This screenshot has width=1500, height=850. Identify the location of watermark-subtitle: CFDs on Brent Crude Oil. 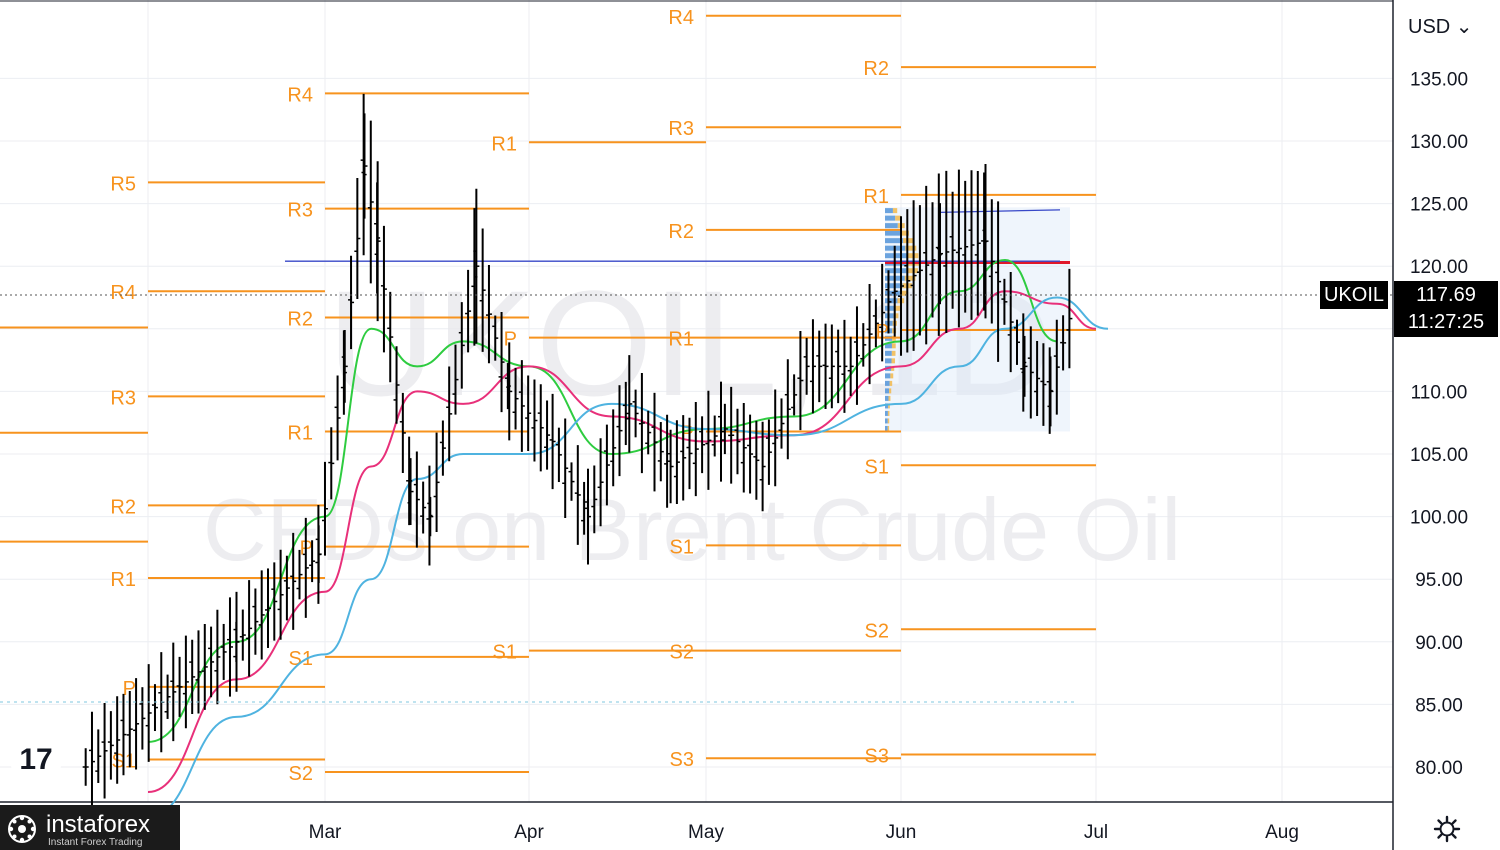
(692, 529).